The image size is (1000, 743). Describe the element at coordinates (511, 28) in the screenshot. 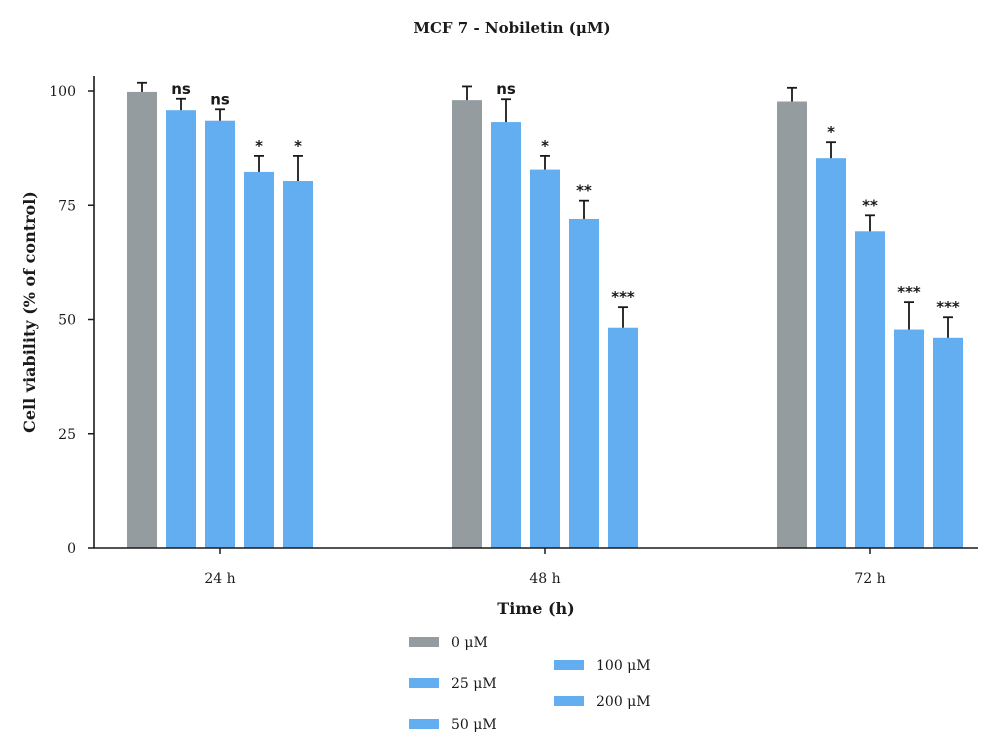

I see `chart-title: MCF 7 - Nobiletin (μM)` at that location.